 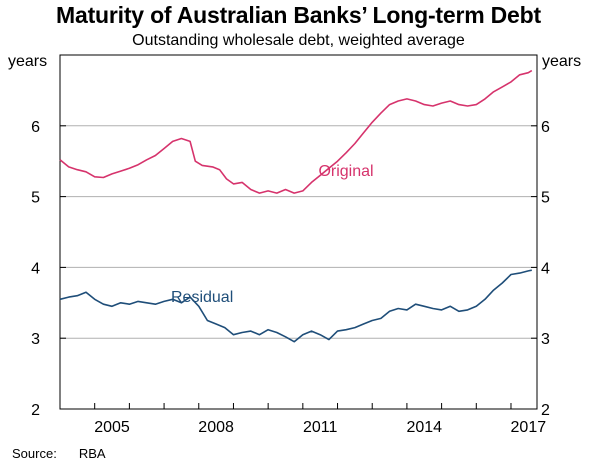 I want to click on y-tick-label-left: 3, so click(x=35, y=339).